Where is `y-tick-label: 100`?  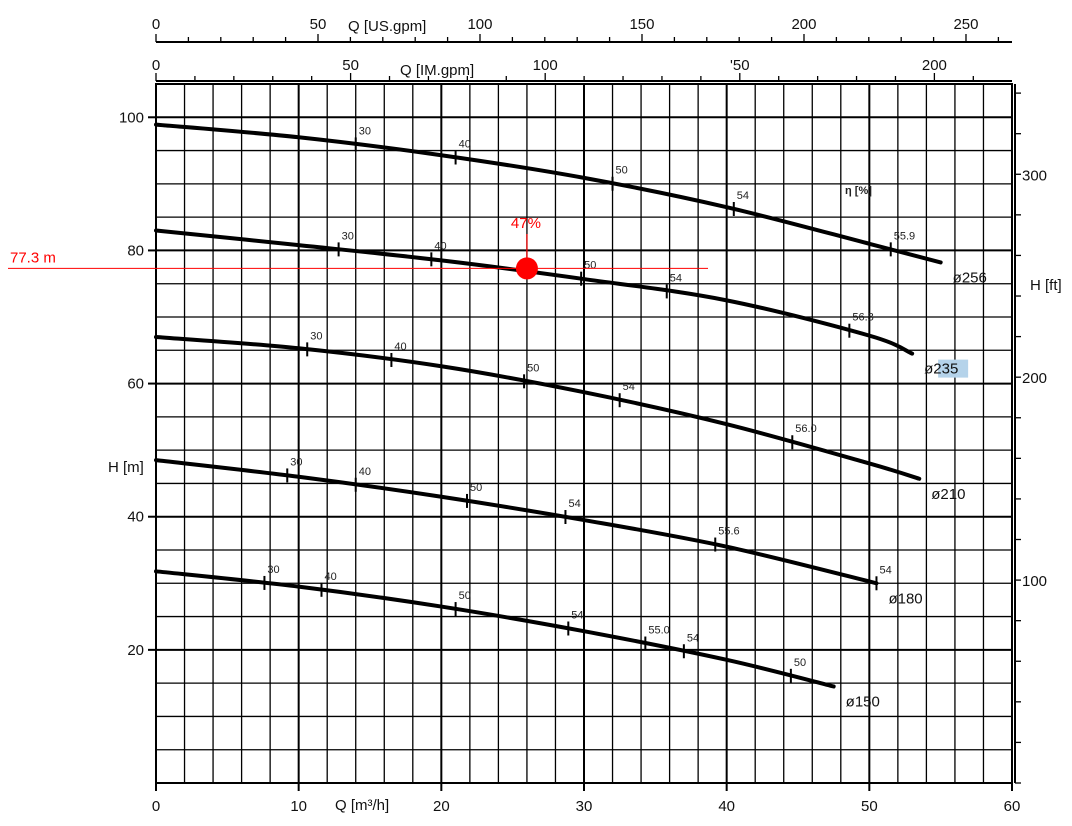 y-tick-label: 100 is located at coordinates (131, 117).